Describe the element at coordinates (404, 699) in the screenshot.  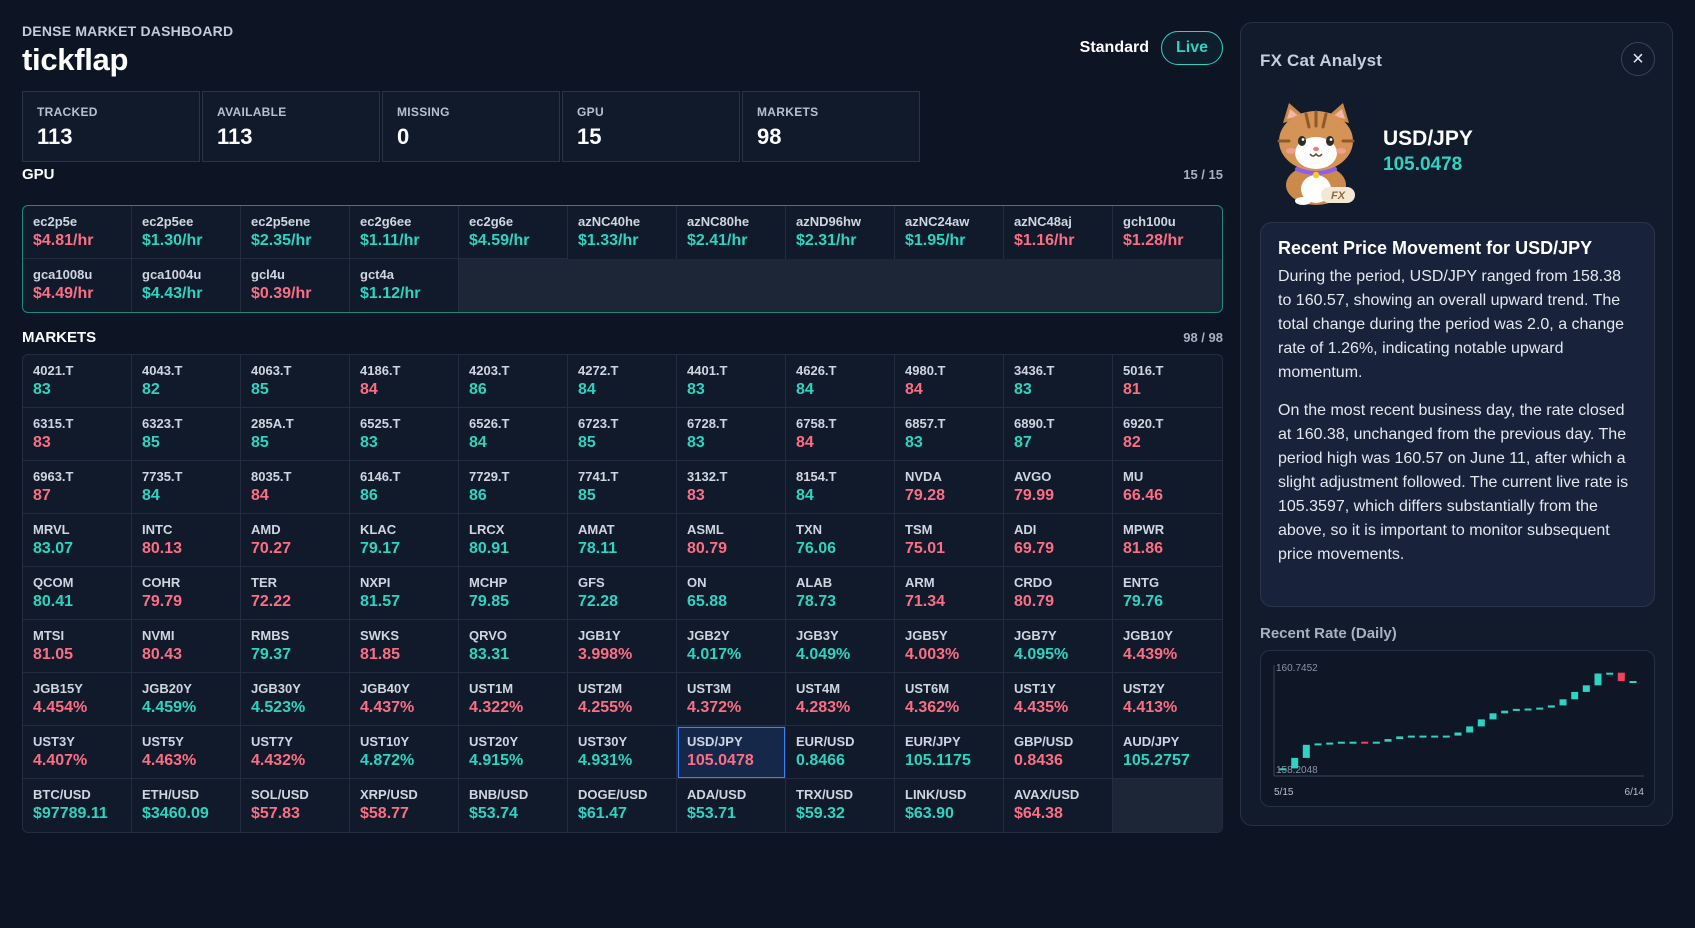
I see `markets-tile-jgb40y: JGB40Y 4.437%` at that location.